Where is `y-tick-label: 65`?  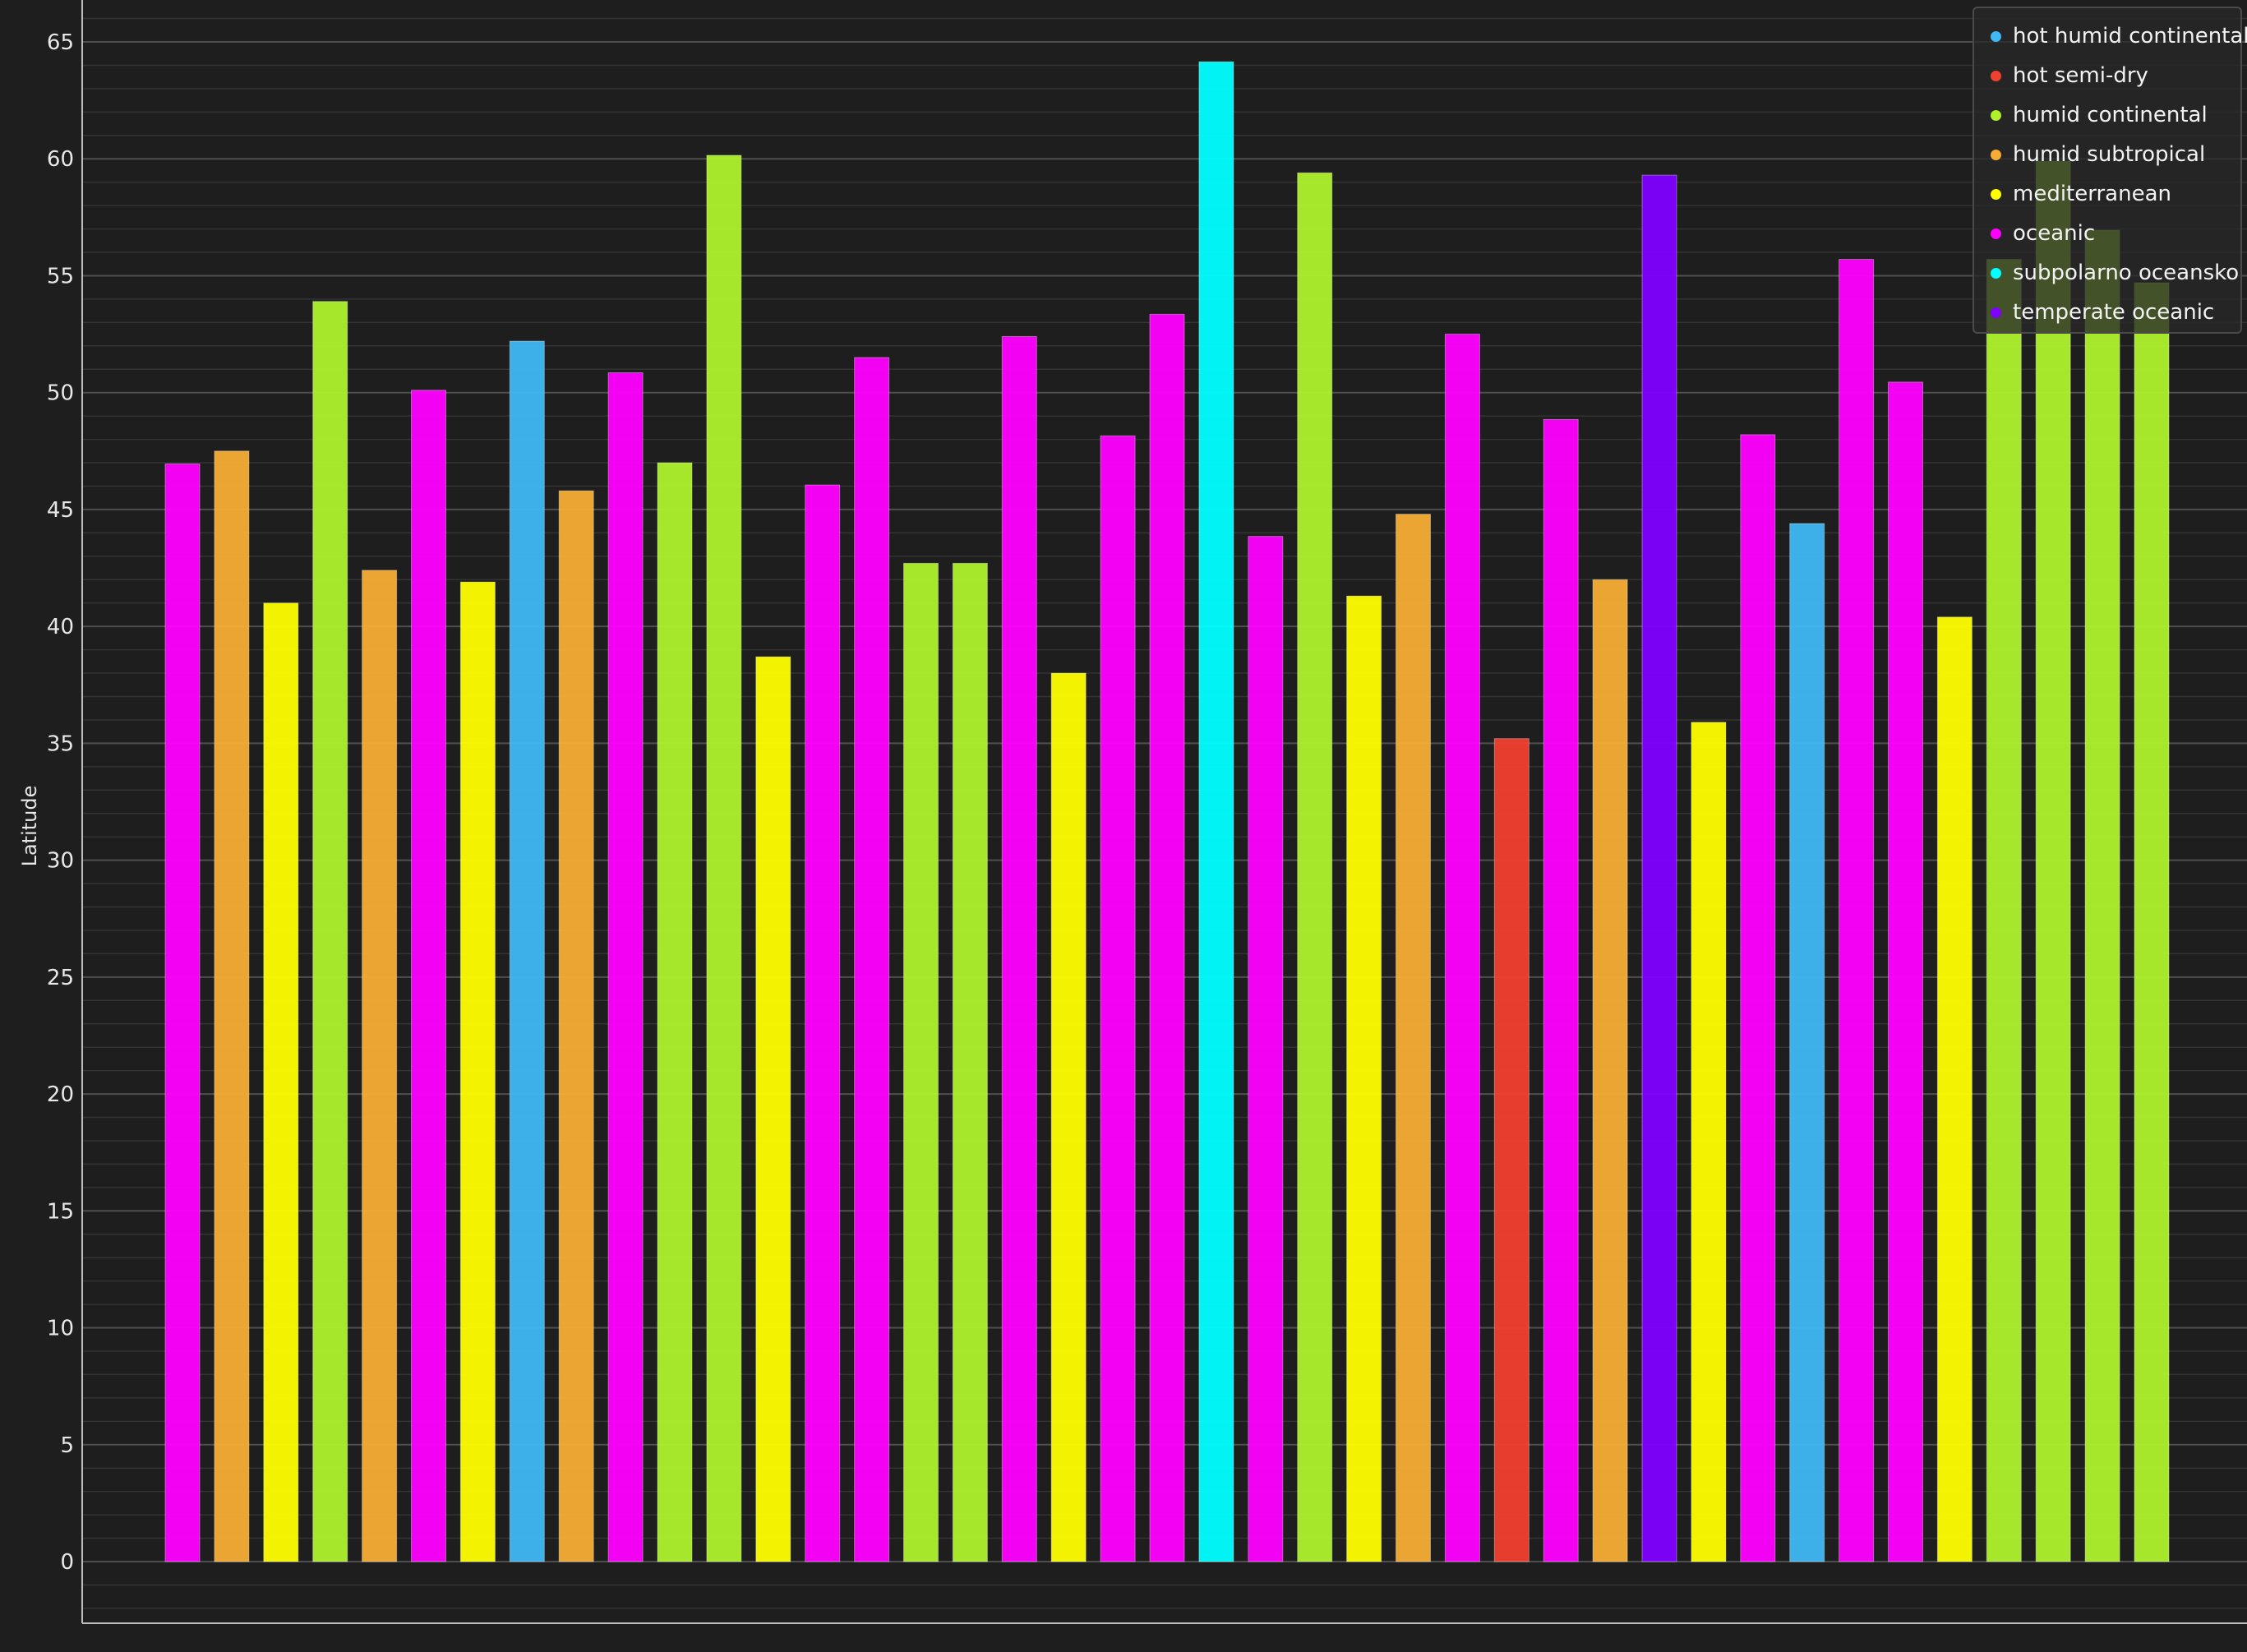 y-tick-label: 65 is located at coordinates (60, 42).